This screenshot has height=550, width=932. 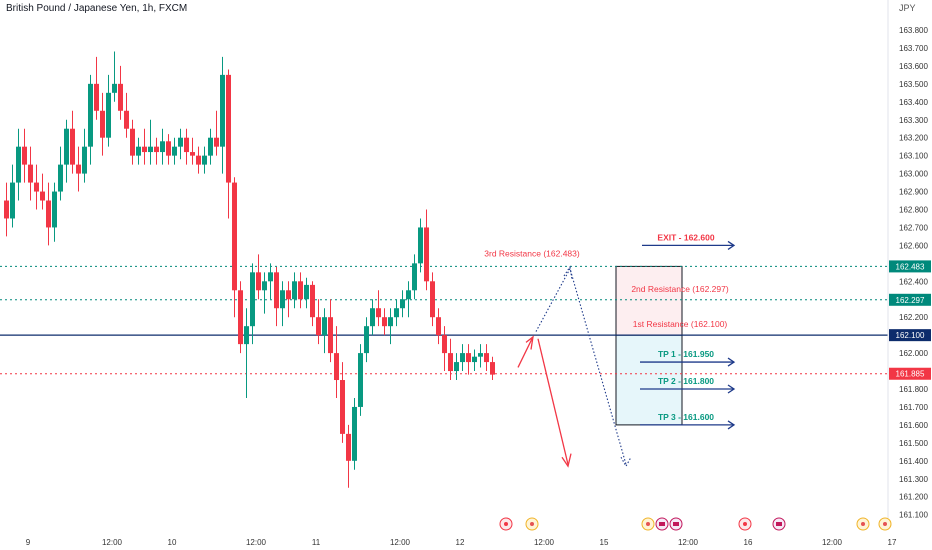 What do you see at coordinates (97, 8) in the screenshot?
I see `chart-title: British Pound / Japanese Yen, 1h, FXCM` at bounding box center [97, 8].